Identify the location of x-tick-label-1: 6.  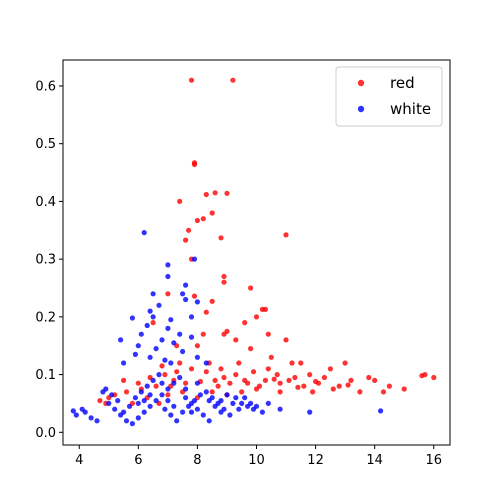
(138, 460).